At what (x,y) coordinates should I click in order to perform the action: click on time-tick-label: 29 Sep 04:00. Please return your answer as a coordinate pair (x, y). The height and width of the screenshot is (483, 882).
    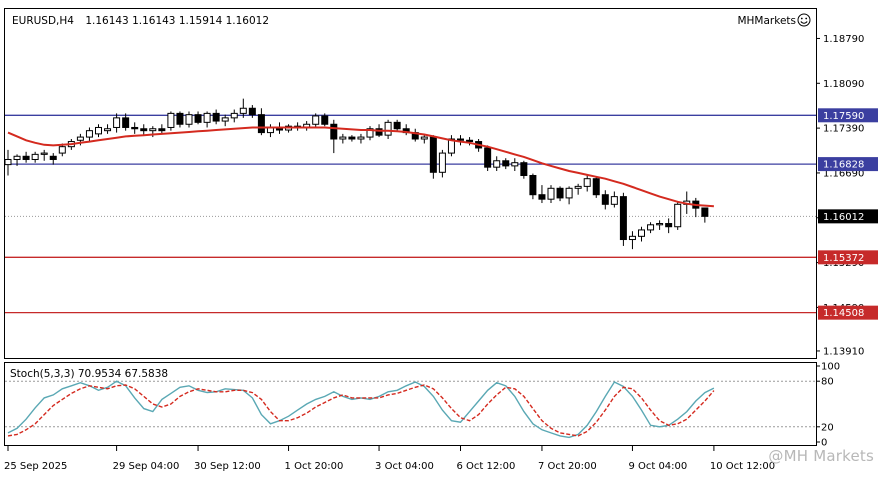
    Looking at the image, I should click on (146, 466).